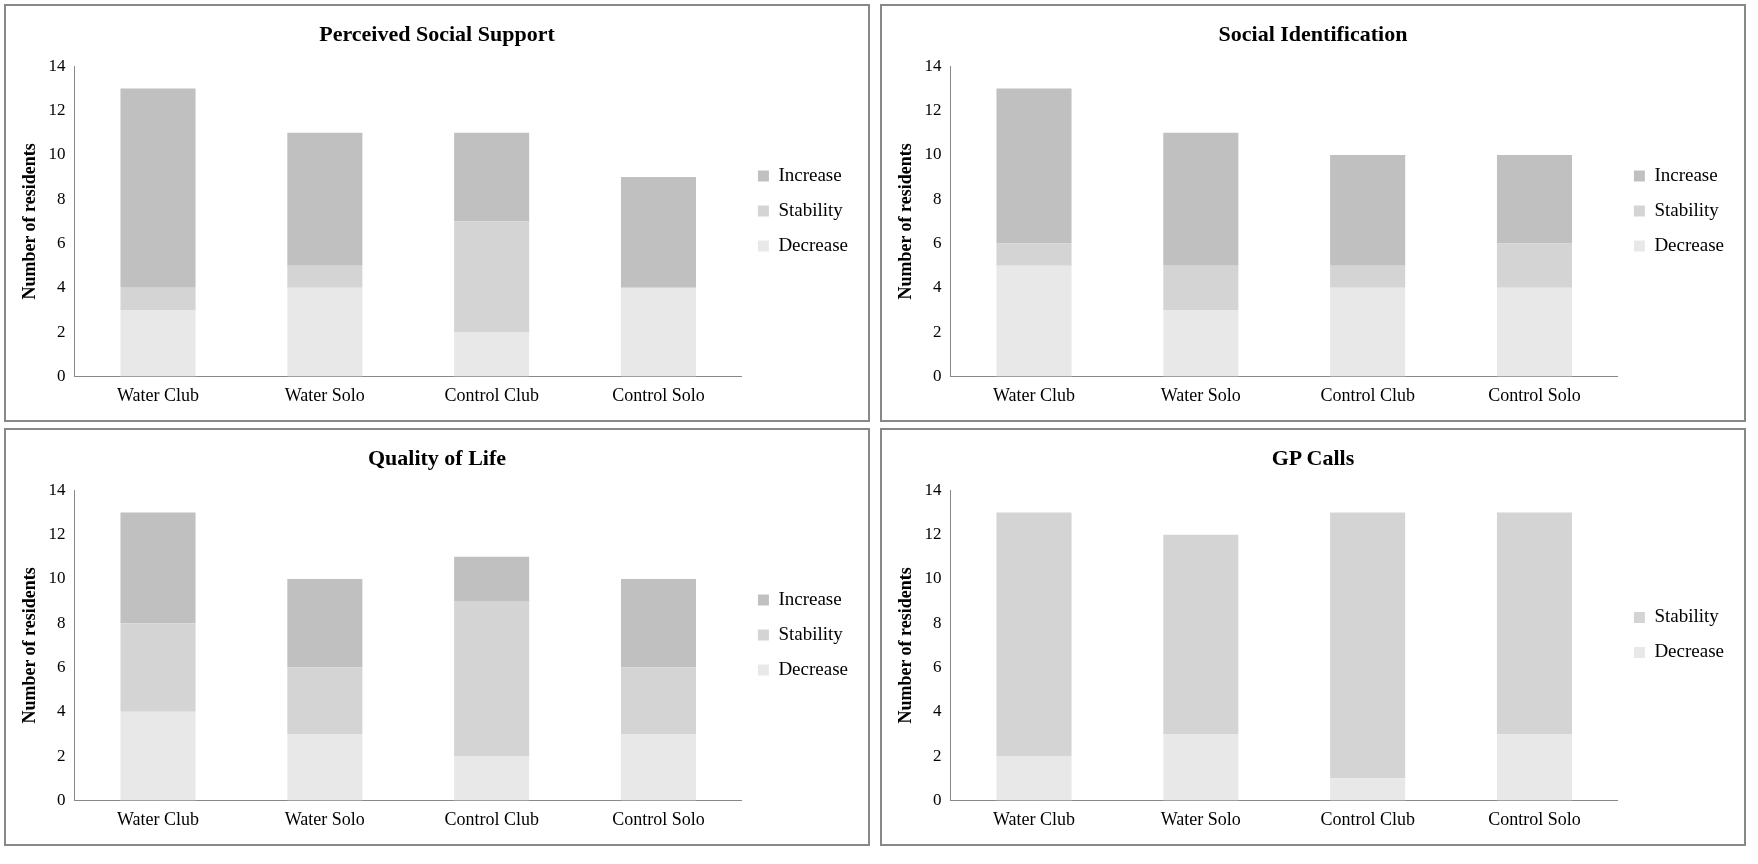  I want to click on chart-title: GP Calls, so click(1313, 457).